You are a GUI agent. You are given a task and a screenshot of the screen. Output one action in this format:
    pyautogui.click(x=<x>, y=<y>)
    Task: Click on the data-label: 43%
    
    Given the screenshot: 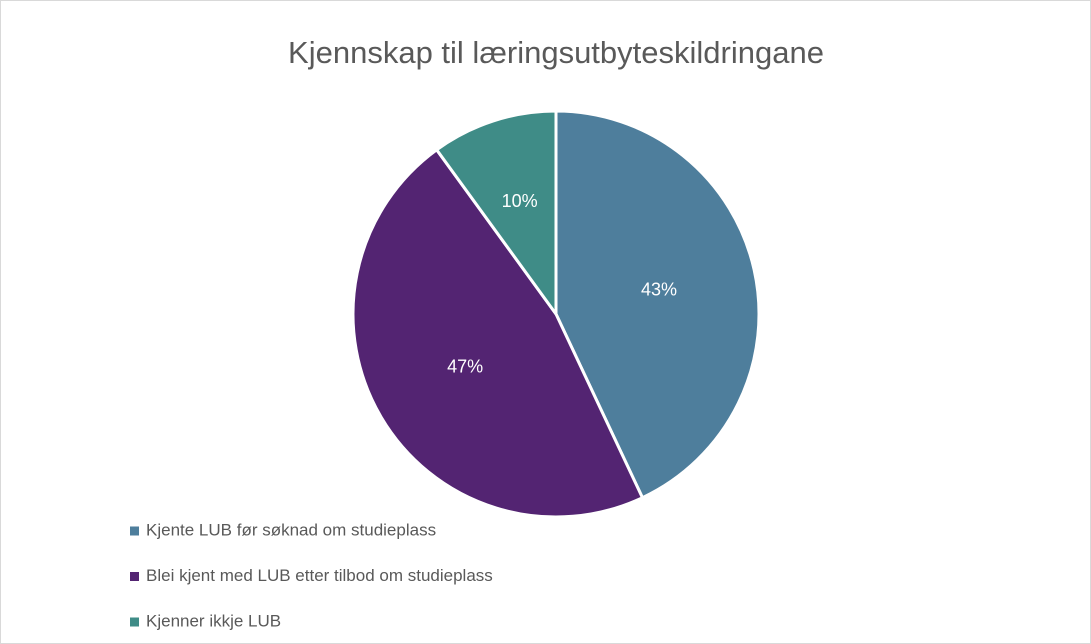 What is the action you would take?
    pyautogui.click(x=659, y=290)
    